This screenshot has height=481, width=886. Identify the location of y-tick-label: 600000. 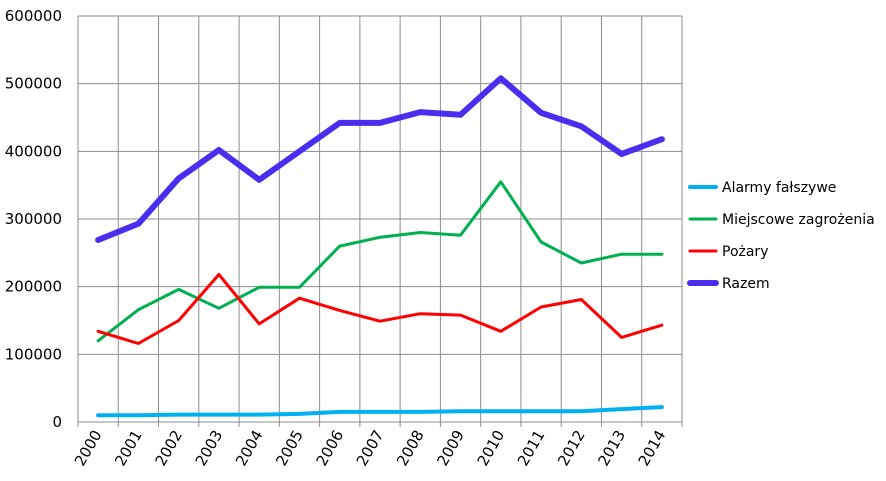
(33, 16).